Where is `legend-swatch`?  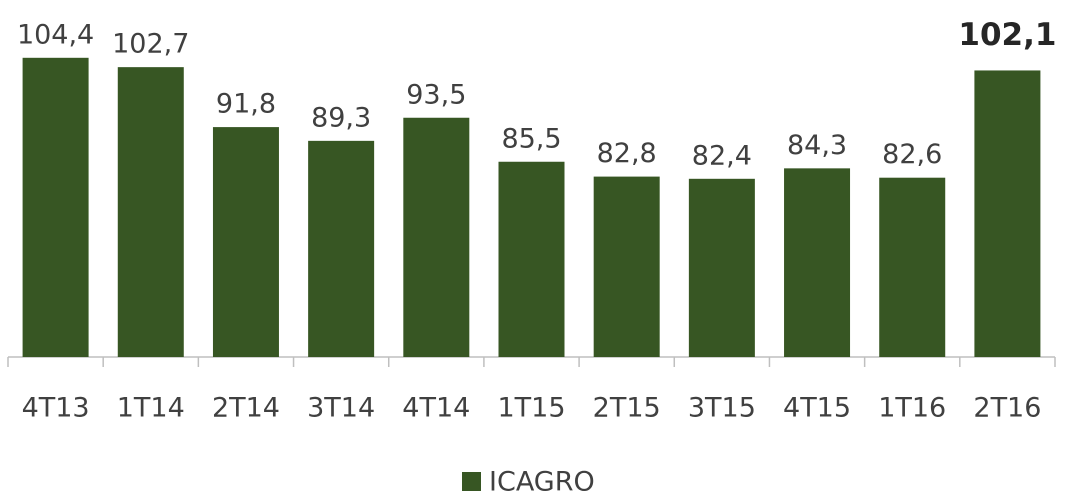 legend-swatch is located at coordinates (471, 481).